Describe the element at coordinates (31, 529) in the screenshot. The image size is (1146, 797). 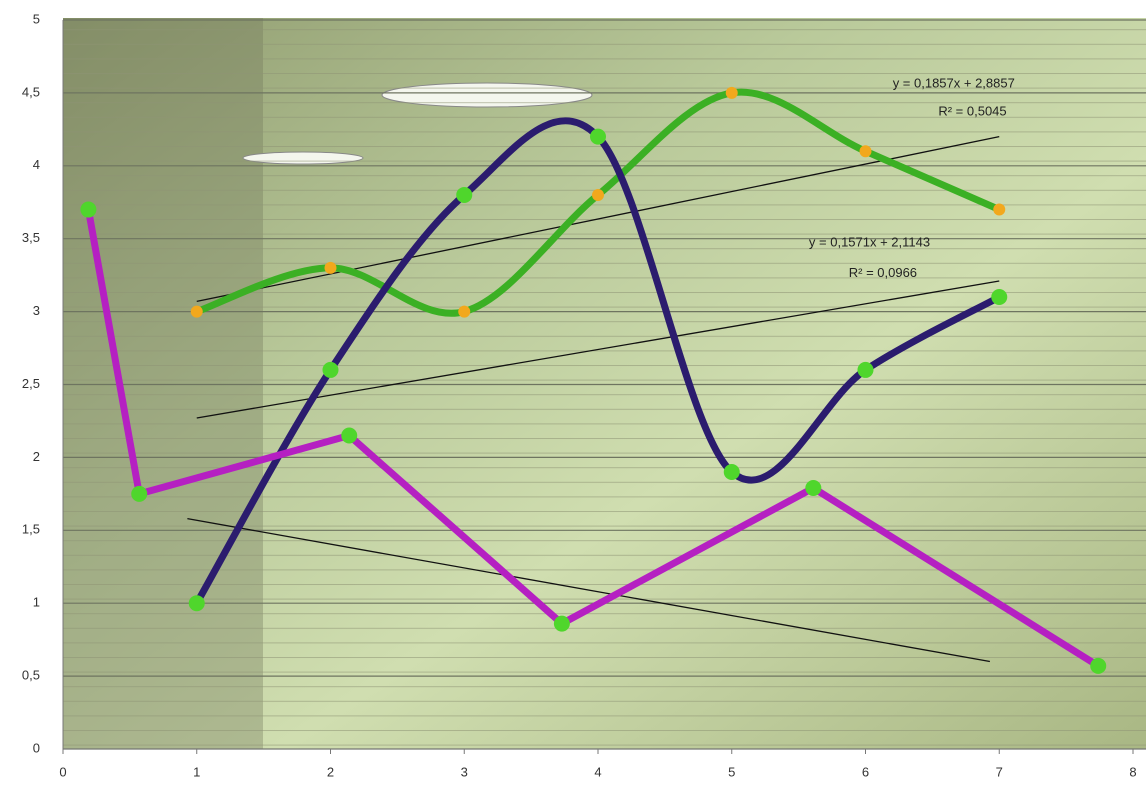
I see `y-tick-label: 1,5` at that location.